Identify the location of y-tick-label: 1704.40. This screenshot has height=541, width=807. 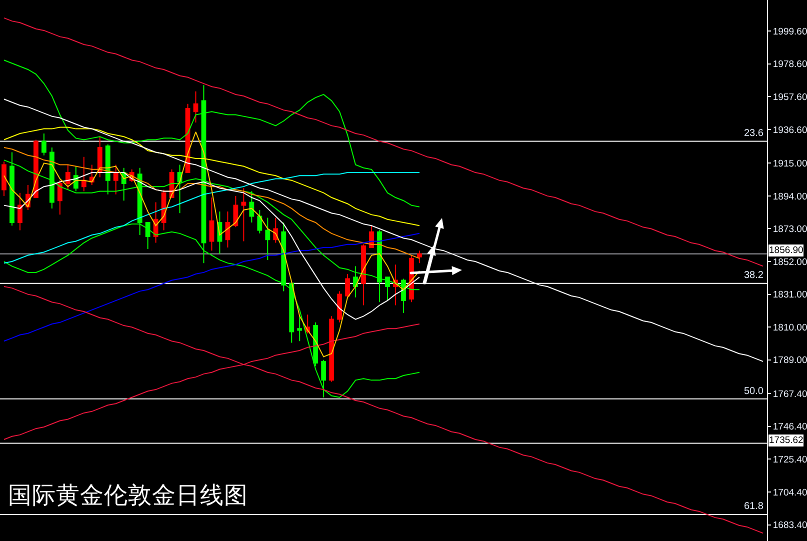
(789, 492).